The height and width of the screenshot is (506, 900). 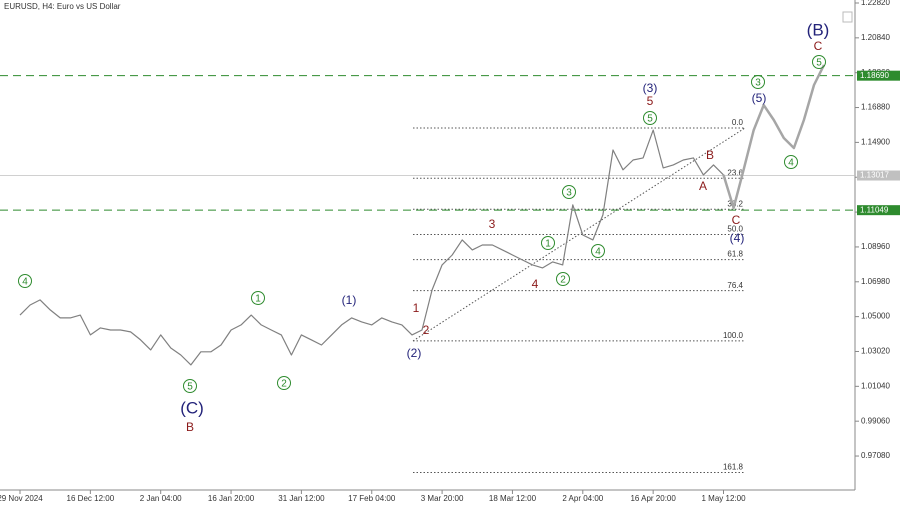 What do you see at coordinates (650, 88) in the screenshot?
I see `wave-label: (3)` at bounding box center [650, 88].